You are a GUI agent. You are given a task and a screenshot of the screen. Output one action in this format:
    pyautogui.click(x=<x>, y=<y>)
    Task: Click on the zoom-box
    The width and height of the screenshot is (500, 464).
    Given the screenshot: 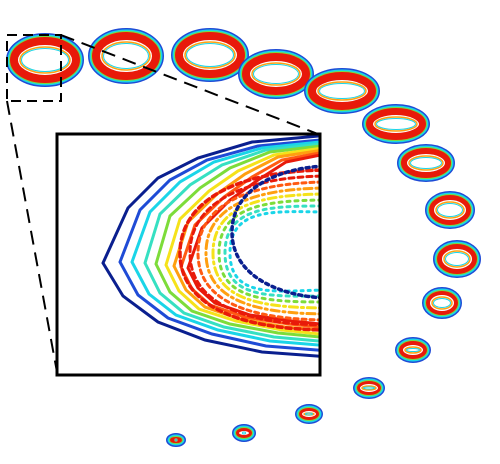 What is the action you would take?
    pyautogui.click(x=34, y=68)
    